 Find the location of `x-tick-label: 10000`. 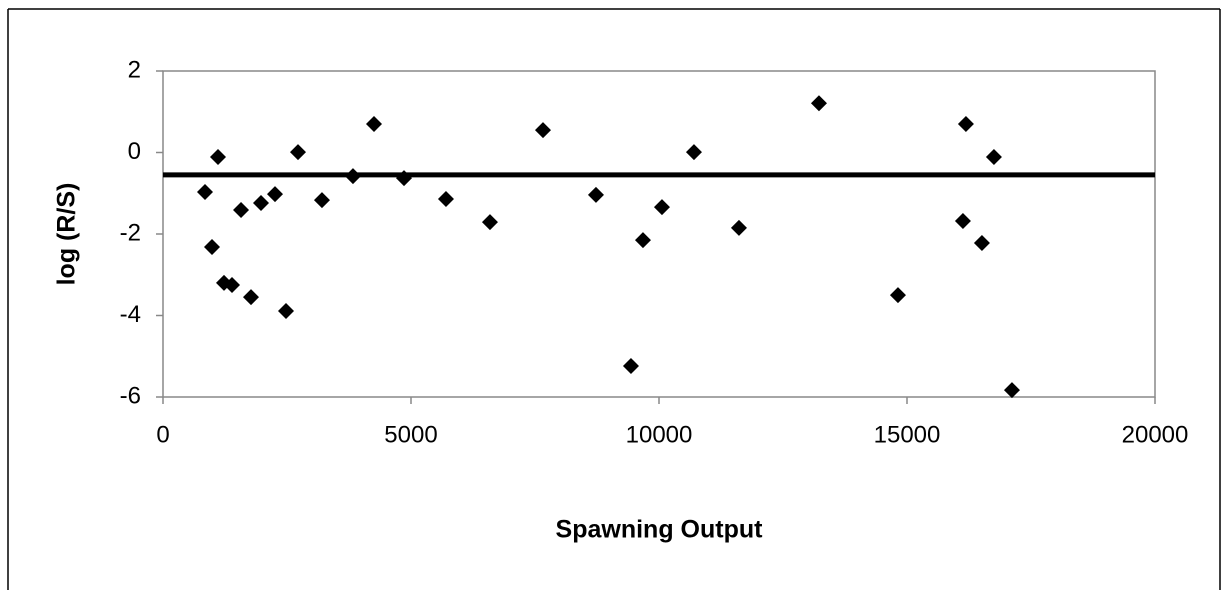

x-tick-label: 10000 is located at coordinates (659, 434).